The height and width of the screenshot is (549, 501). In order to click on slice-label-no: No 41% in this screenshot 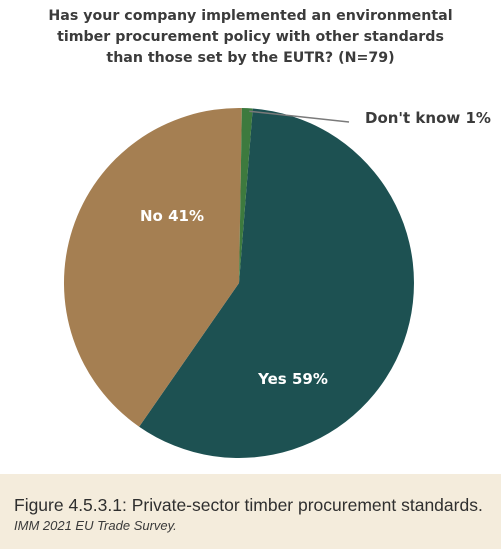, I will do `click(172, 216)`.